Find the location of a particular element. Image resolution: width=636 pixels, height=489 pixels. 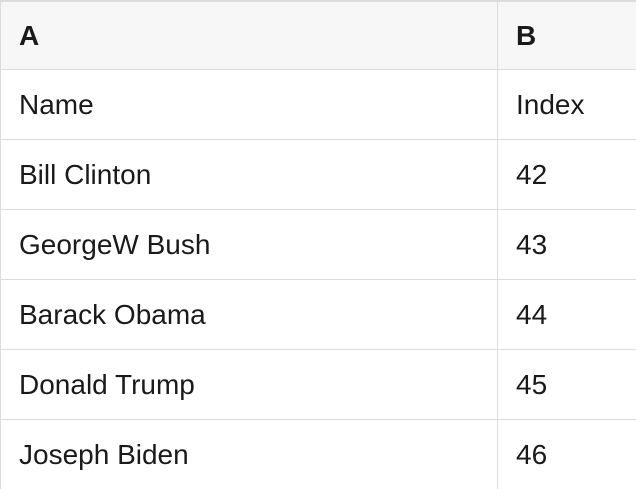

table-row: Bill Clinton 42 is located at coordinates (318, 175).